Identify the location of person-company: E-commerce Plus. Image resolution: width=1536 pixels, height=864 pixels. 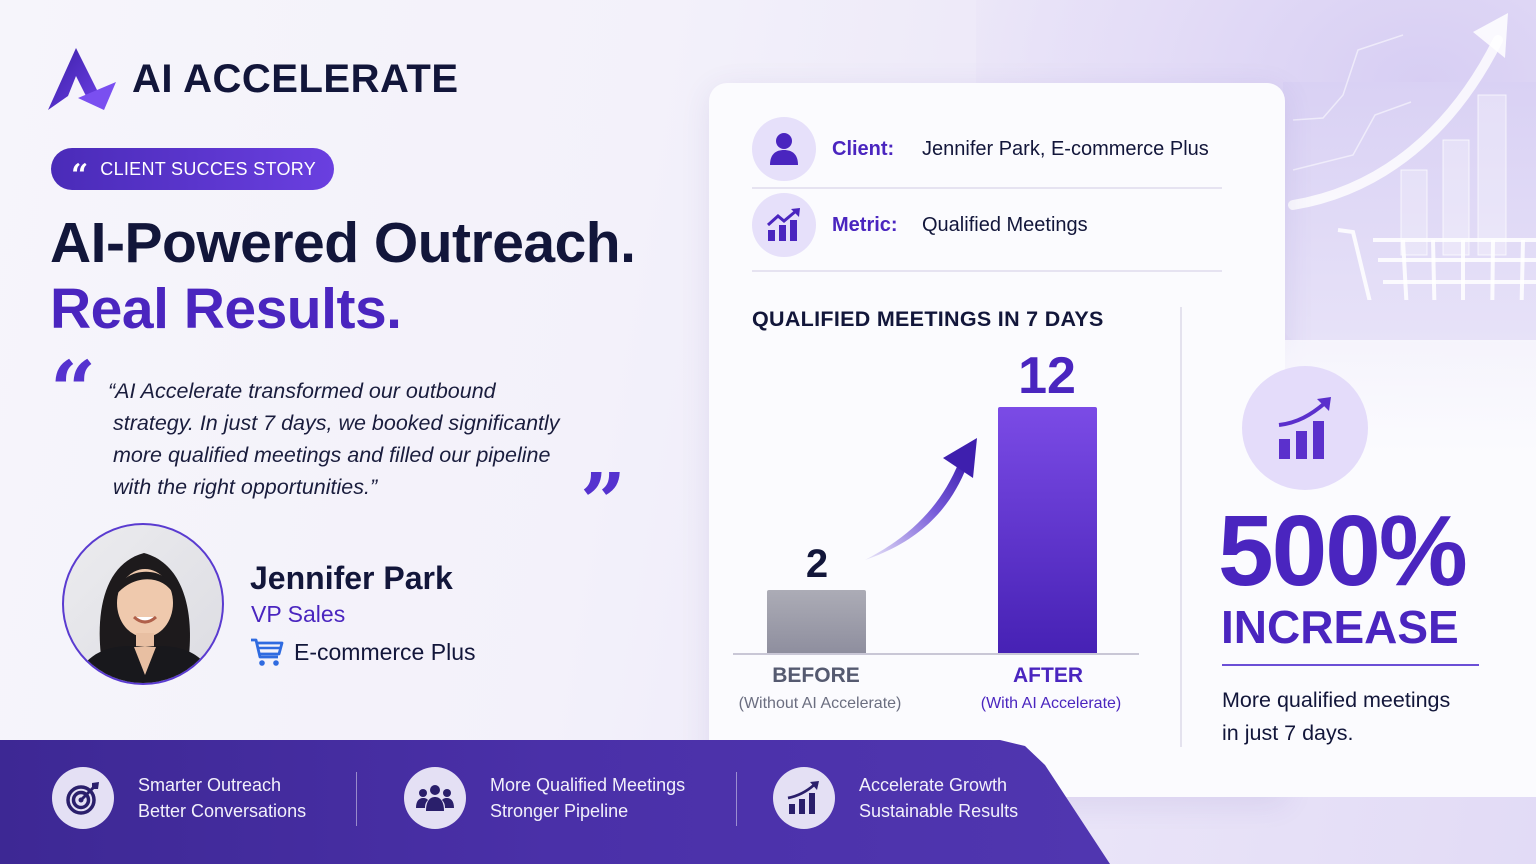
(362, 652).